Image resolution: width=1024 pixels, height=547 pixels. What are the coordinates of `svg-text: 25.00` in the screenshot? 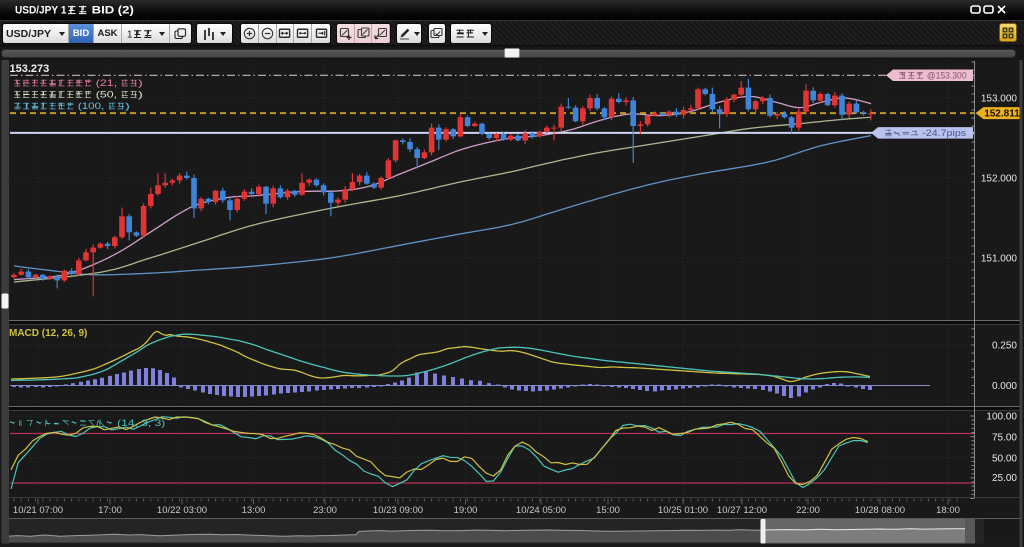 It's located at (1004, 478).